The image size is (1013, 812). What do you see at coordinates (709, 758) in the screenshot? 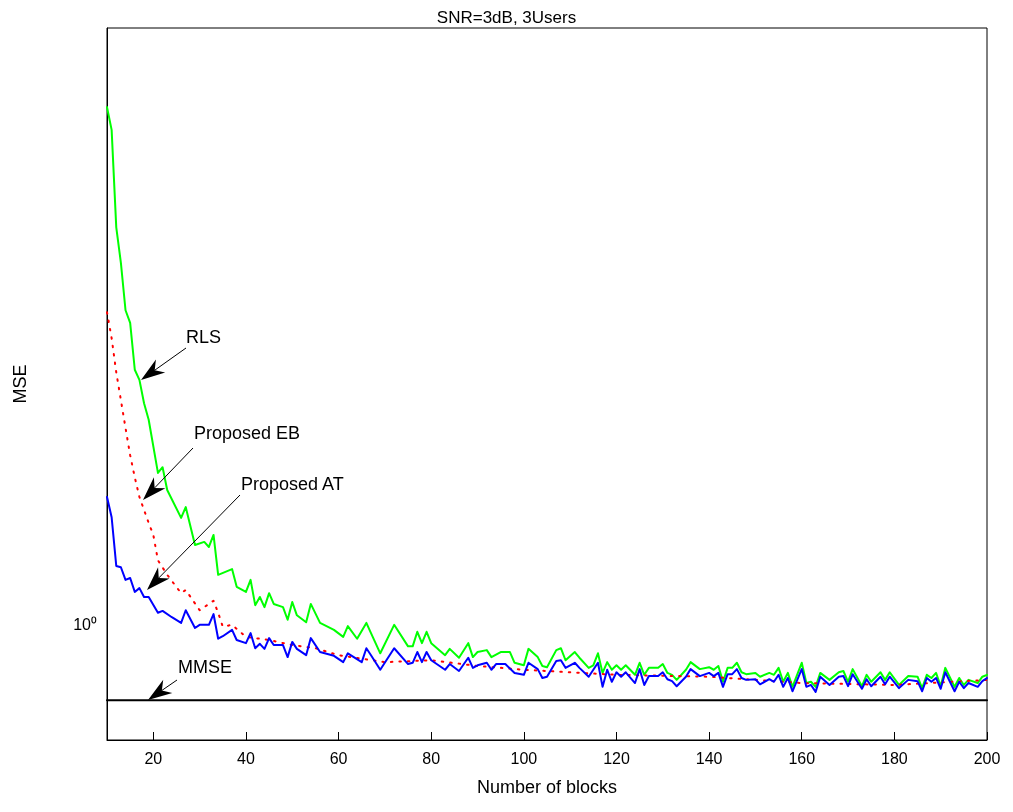
I see `x-tick-label: 140` at bounding box center [709, 758].